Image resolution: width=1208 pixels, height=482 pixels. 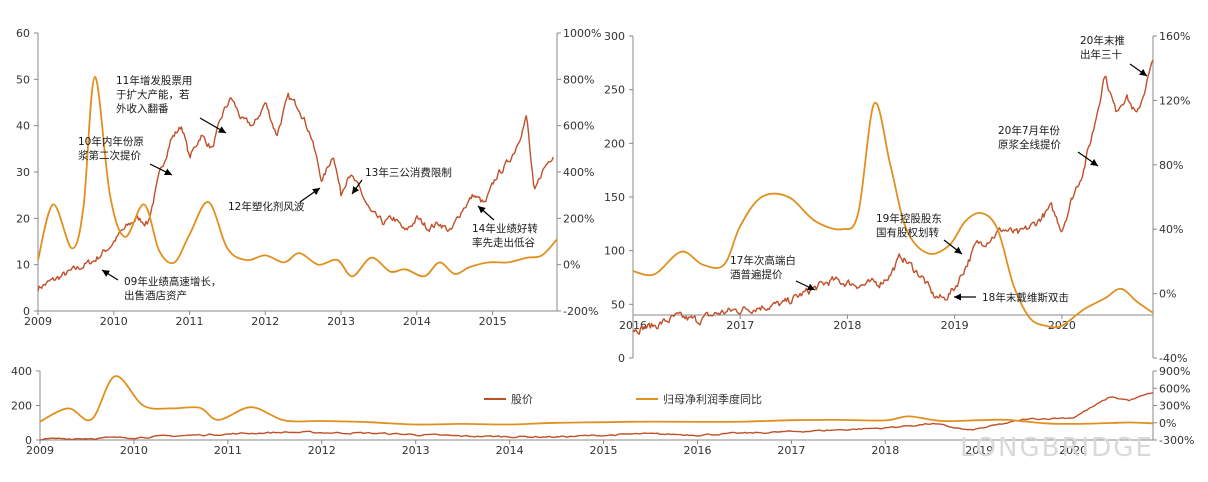 What do you see at coordinates (1073, 450) in the screenshot?
I see `bottom-x-tick: 2020` at bounding box center [1073, 450].